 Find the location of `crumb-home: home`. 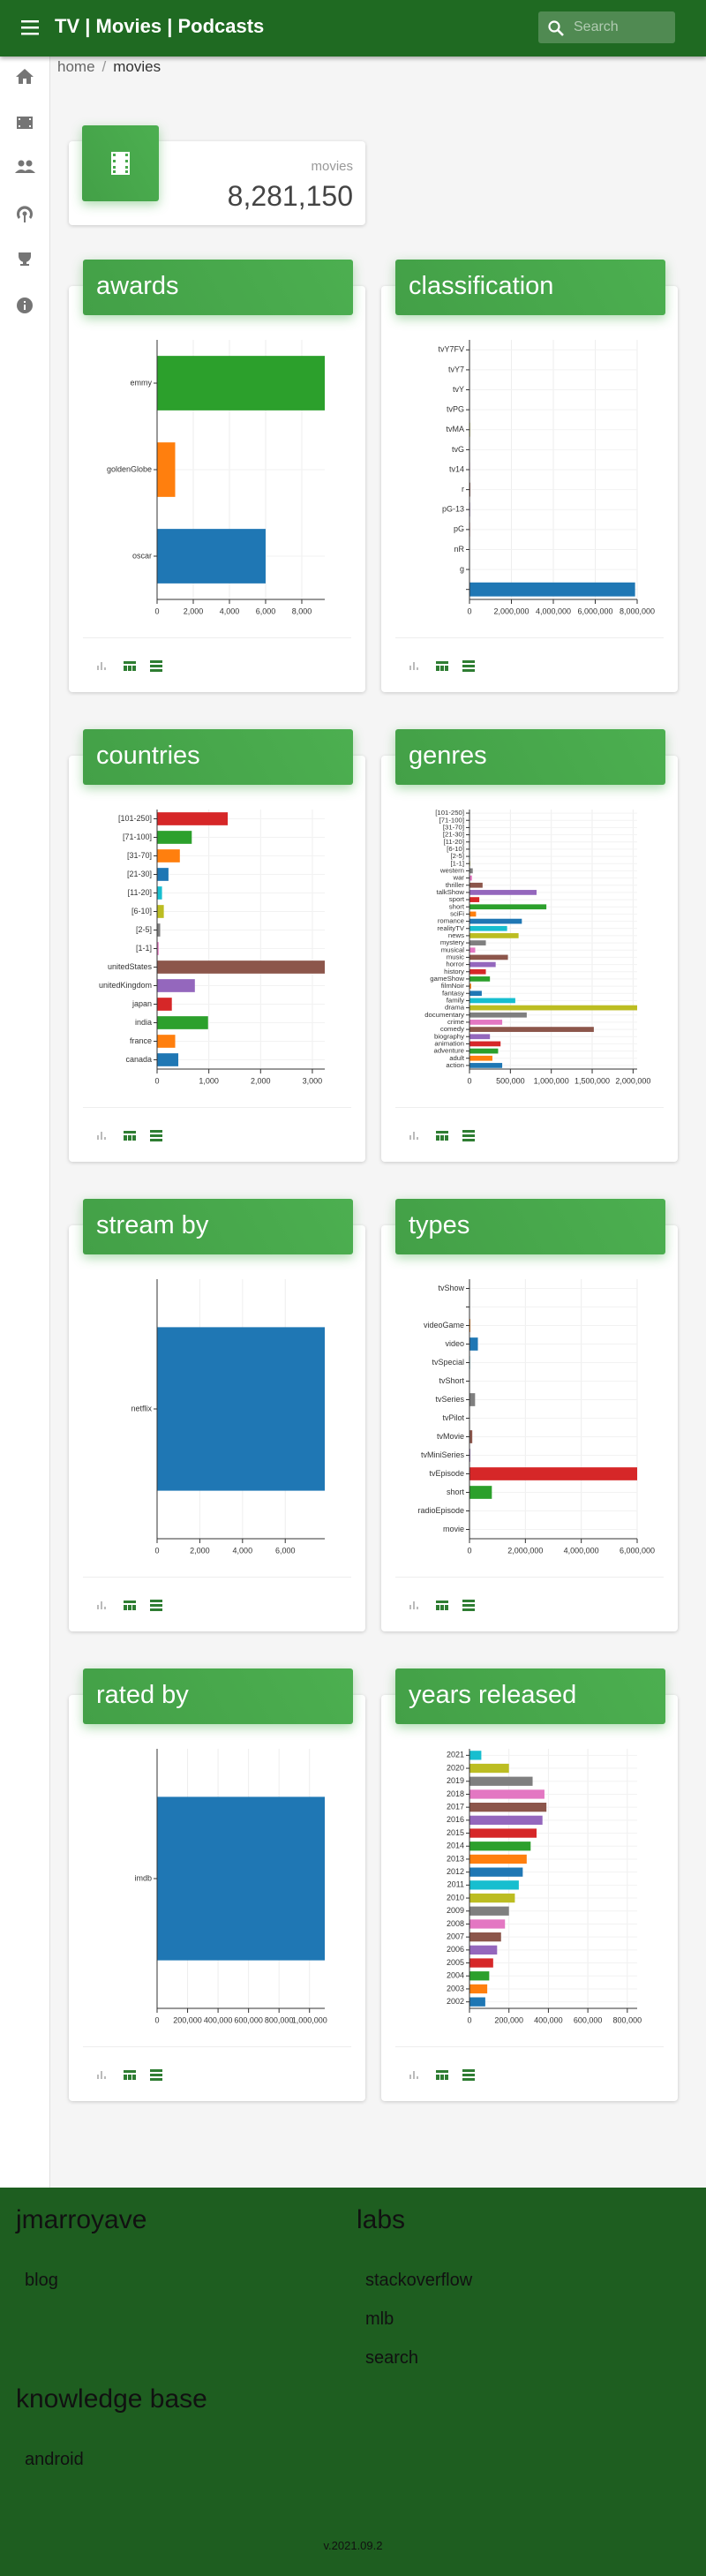

crumb-home: home is located at coordinates (76, 67).